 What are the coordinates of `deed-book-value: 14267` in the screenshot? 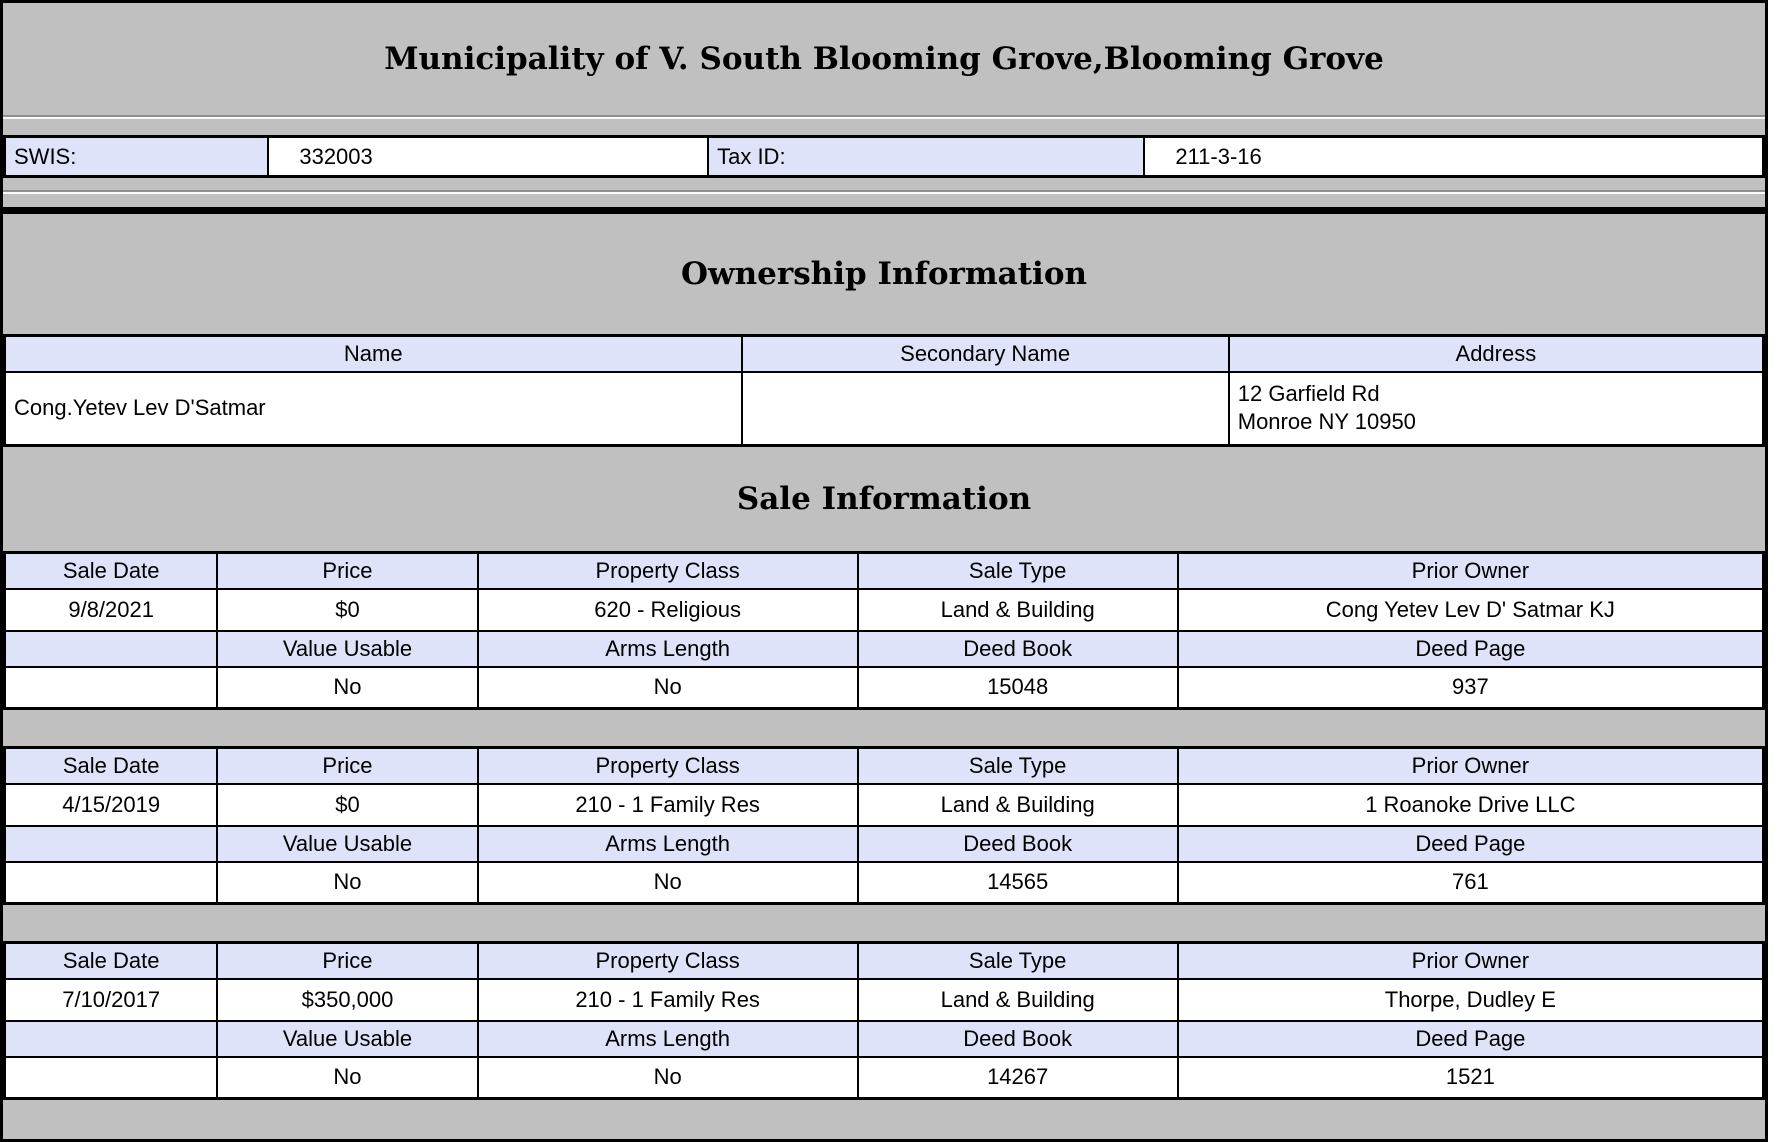 It's located at (1017, 1077).